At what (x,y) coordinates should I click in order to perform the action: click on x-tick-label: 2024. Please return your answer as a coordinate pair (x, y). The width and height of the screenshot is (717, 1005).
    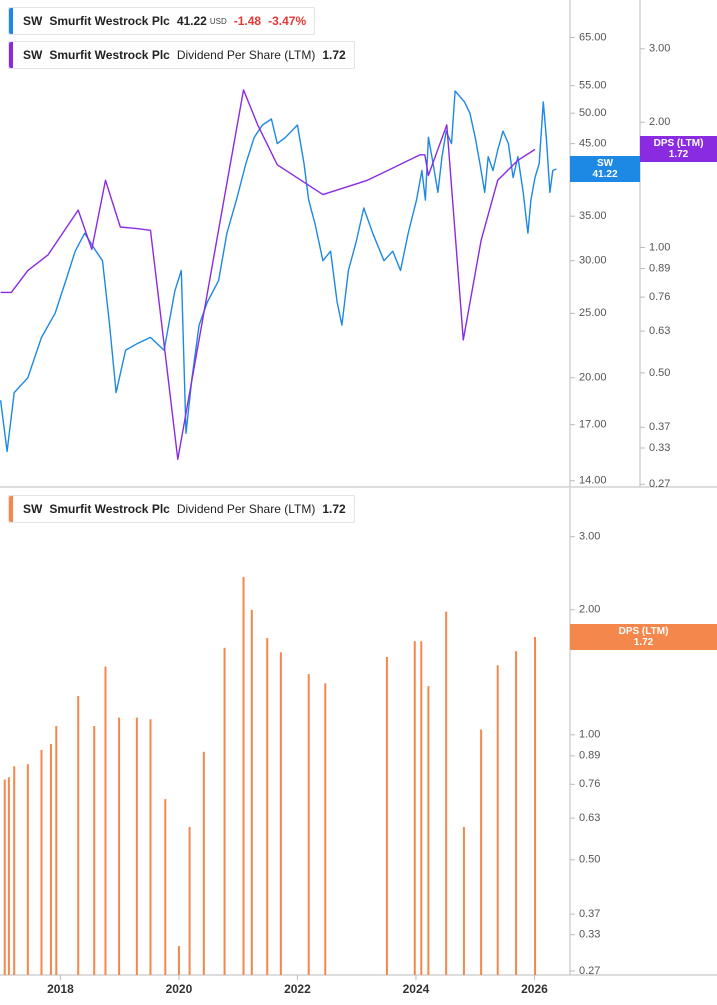
    Looking at the image, I should click on (416, 989).